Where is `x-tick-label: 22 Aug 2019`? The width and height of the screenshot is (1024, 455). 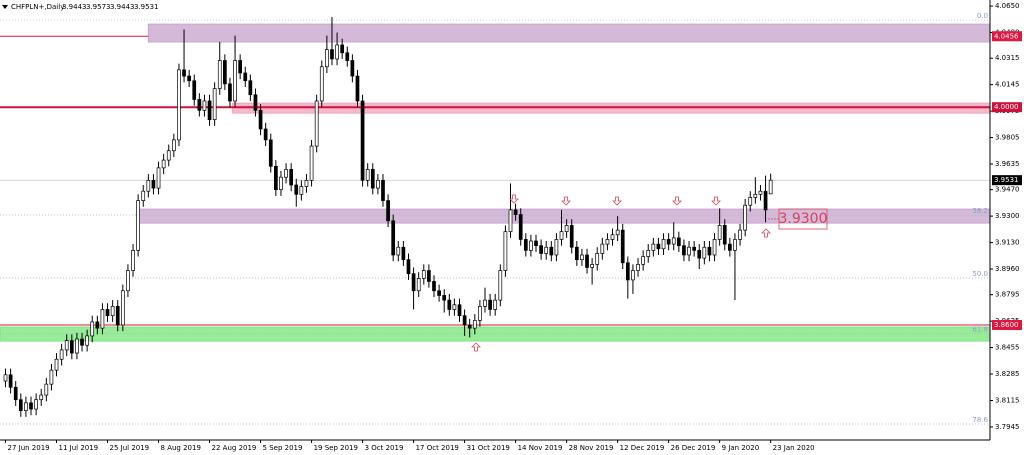 x-tick-label: 22 Aug 2019 is located at coordinates (234, 448).